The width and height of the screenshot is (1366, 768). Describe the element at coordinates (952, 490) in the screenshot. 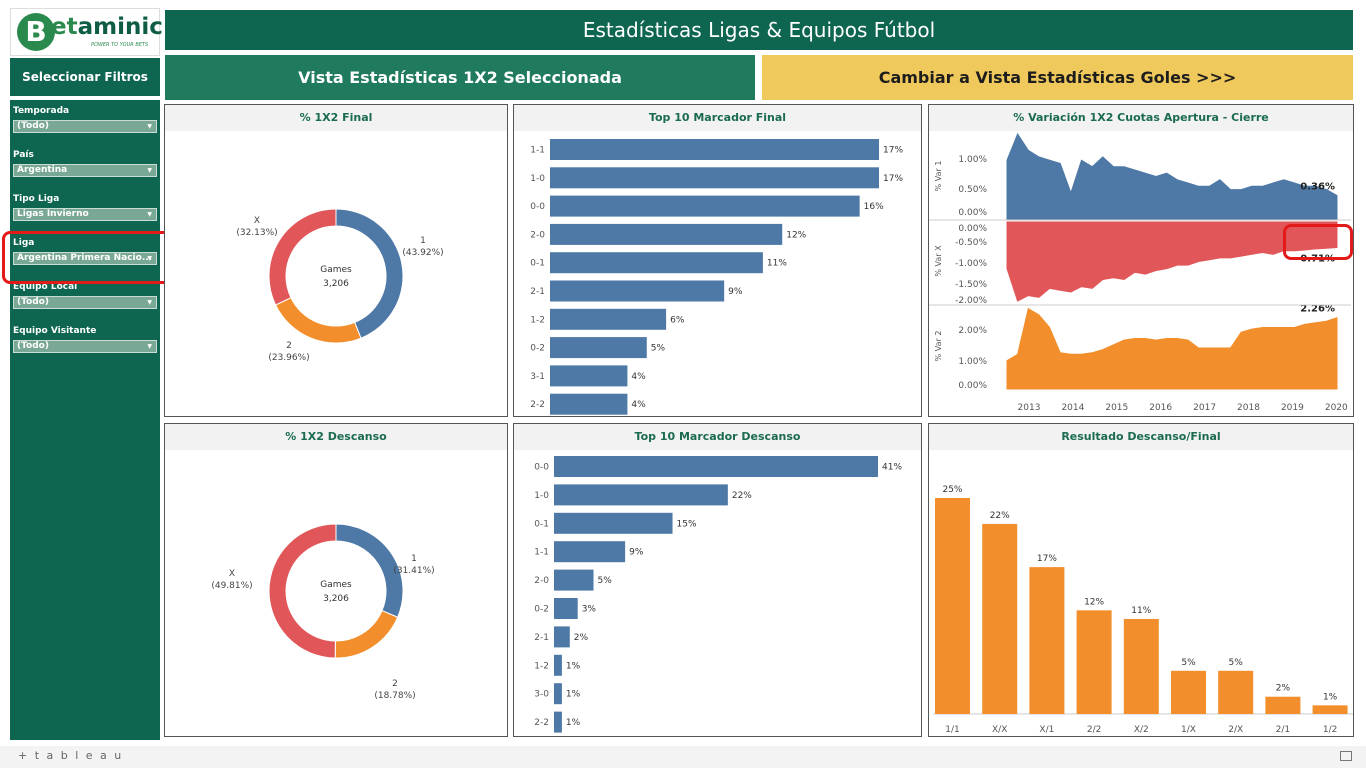

I see `column-value-label: 25%` at that location.